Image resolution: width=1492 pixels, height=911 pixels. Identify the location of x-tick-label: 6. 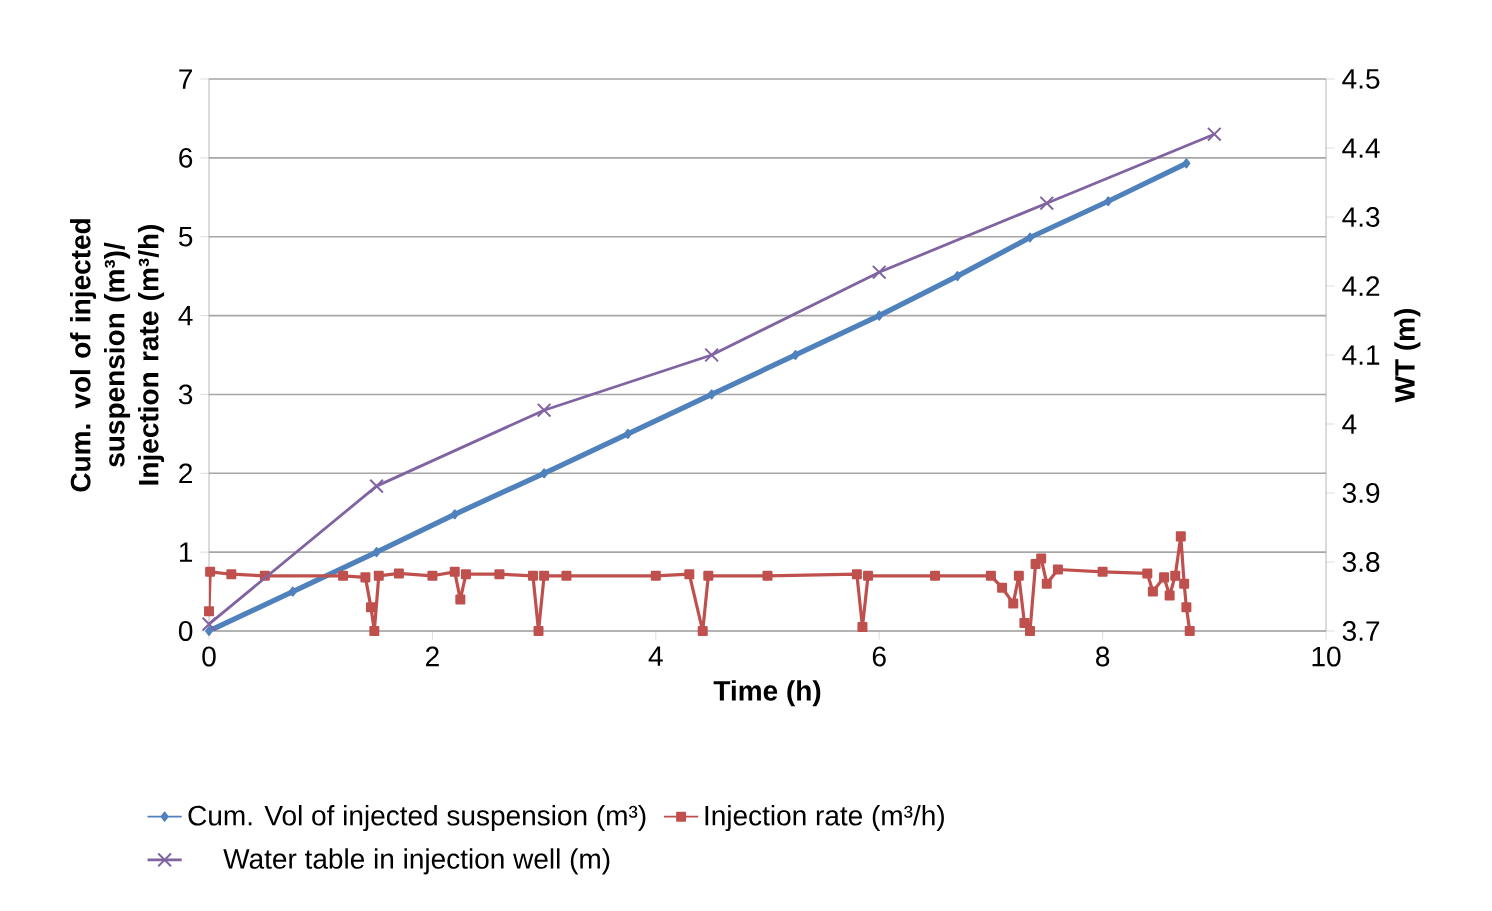
(879, 656).